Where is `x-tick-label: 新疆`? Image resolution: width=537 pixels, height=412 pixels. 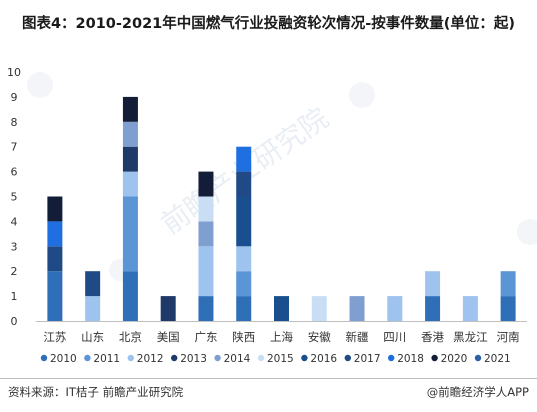
x-tick-label: 新疆 is located at coordinates (357, 337).